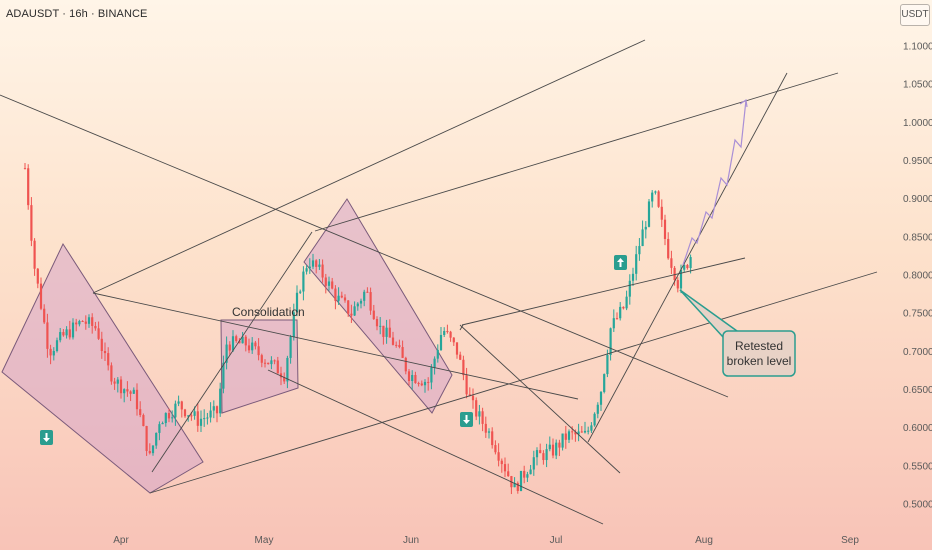  Describe the element at coordinates (917, 123) in the screenshot. I see `y-tick-label: 1.0000` at that location.